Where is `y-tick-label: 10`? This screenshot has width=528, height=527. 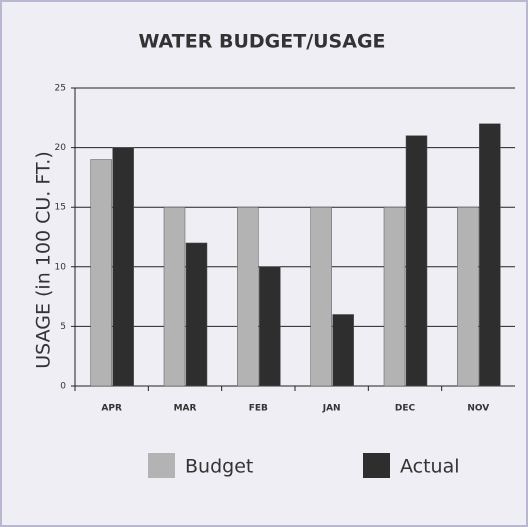
y-tick-label: 10 is located at coordinates (61, 267).